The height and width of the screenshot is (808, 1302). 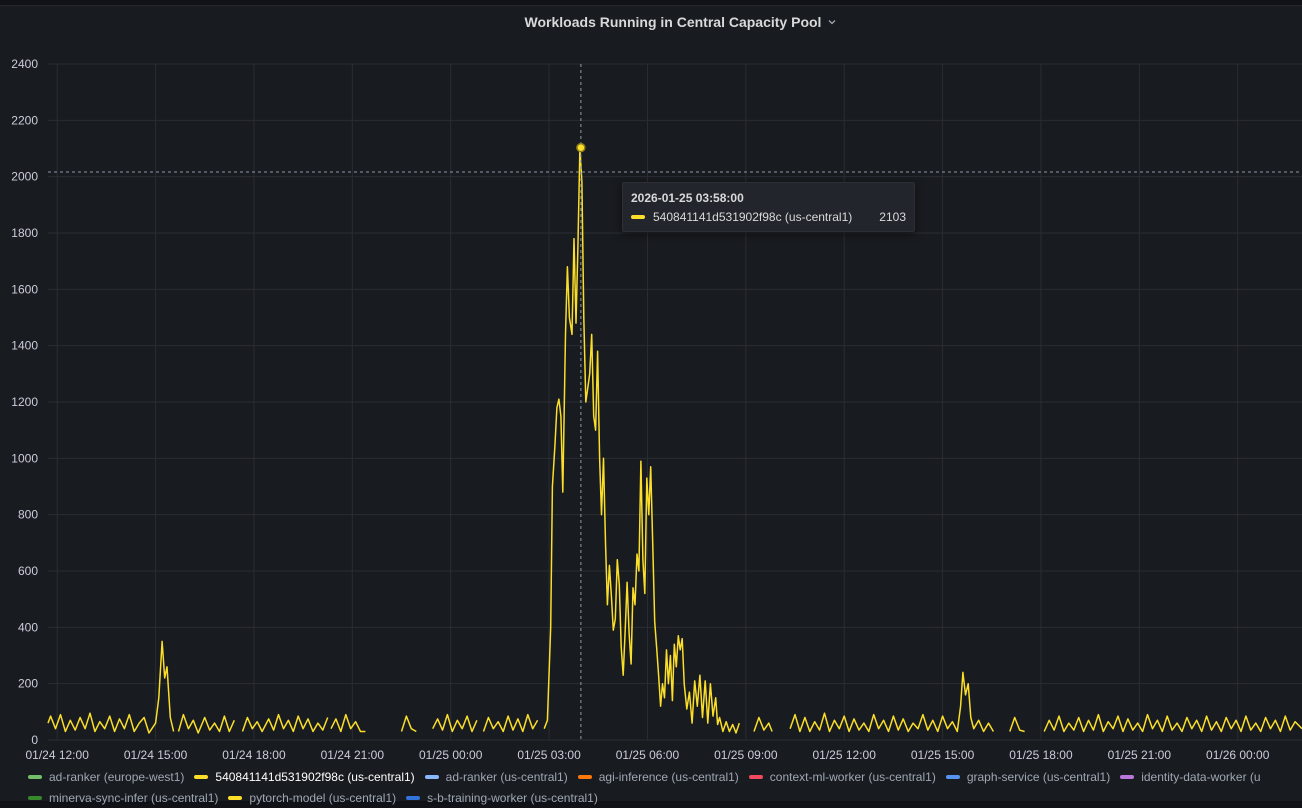 I want to click on legend-label: 540841141d531902f98c (us-central1), so click(x=315, y=776).